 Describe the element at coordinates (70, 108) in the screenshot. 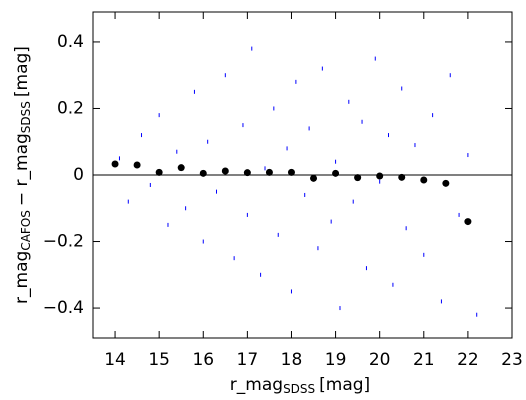

I see `y-tick-label: 0.2` at that location.